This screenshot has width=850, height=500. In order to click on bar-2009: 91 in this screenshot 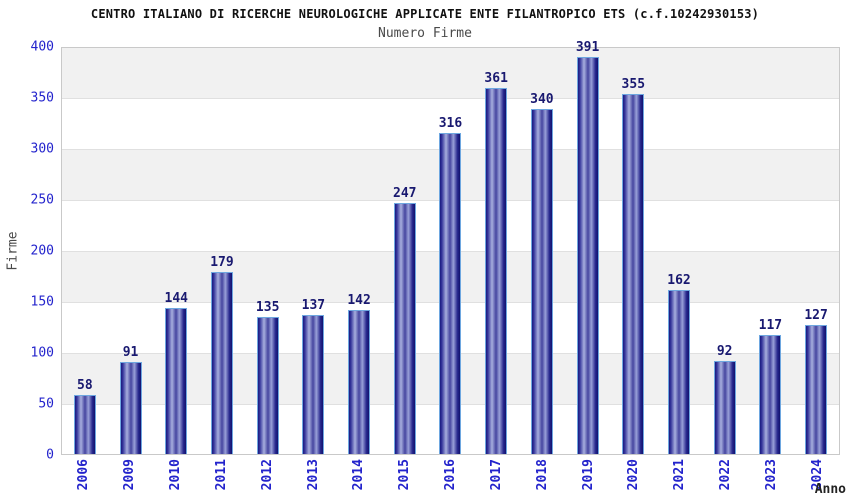, I will do `click(130, 399)`.